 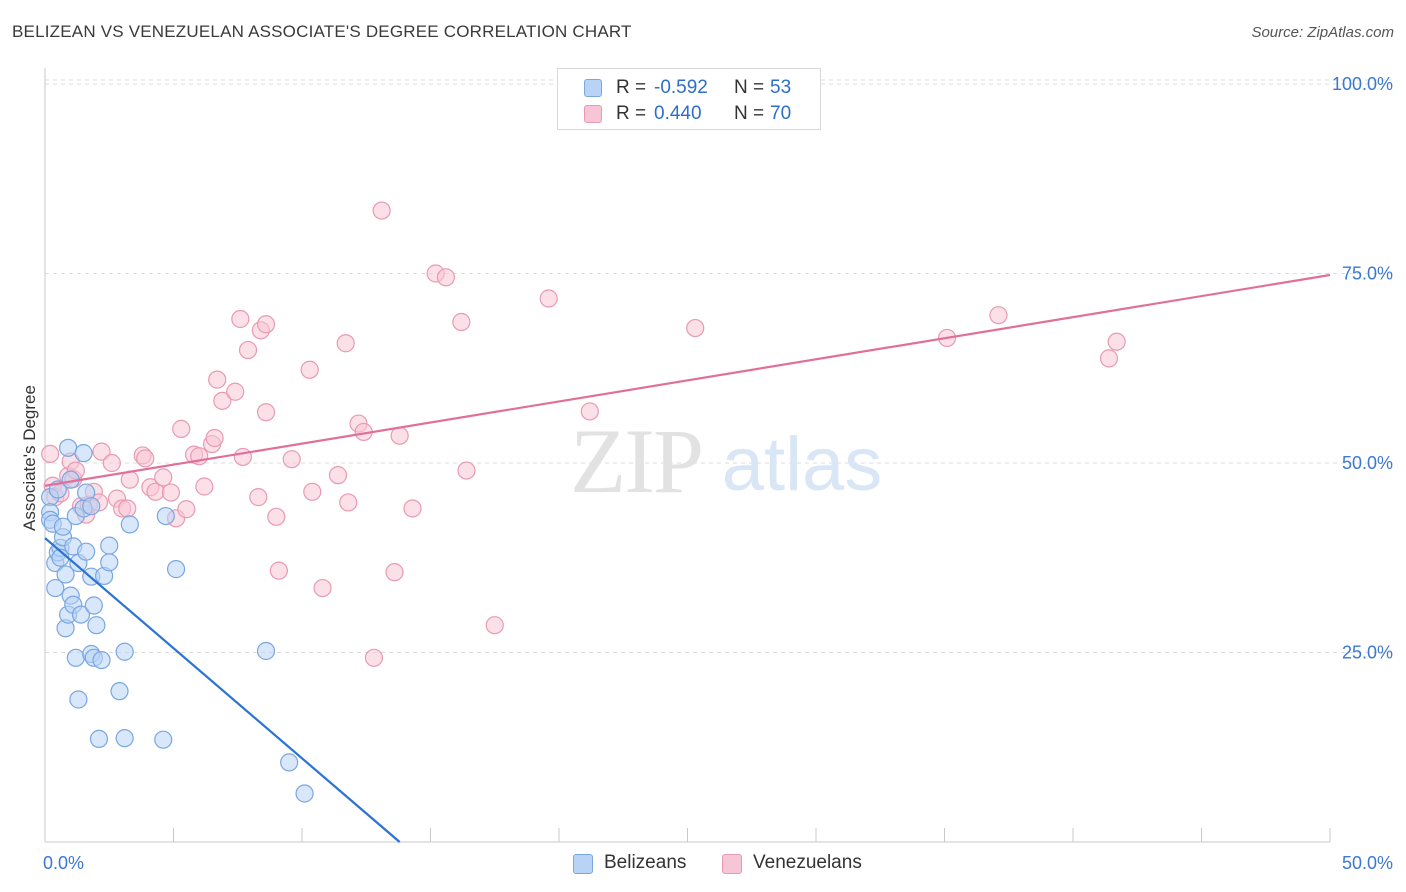 I want to click on bottom-legend-swatch-belizeans, so click(x=583, y=864).